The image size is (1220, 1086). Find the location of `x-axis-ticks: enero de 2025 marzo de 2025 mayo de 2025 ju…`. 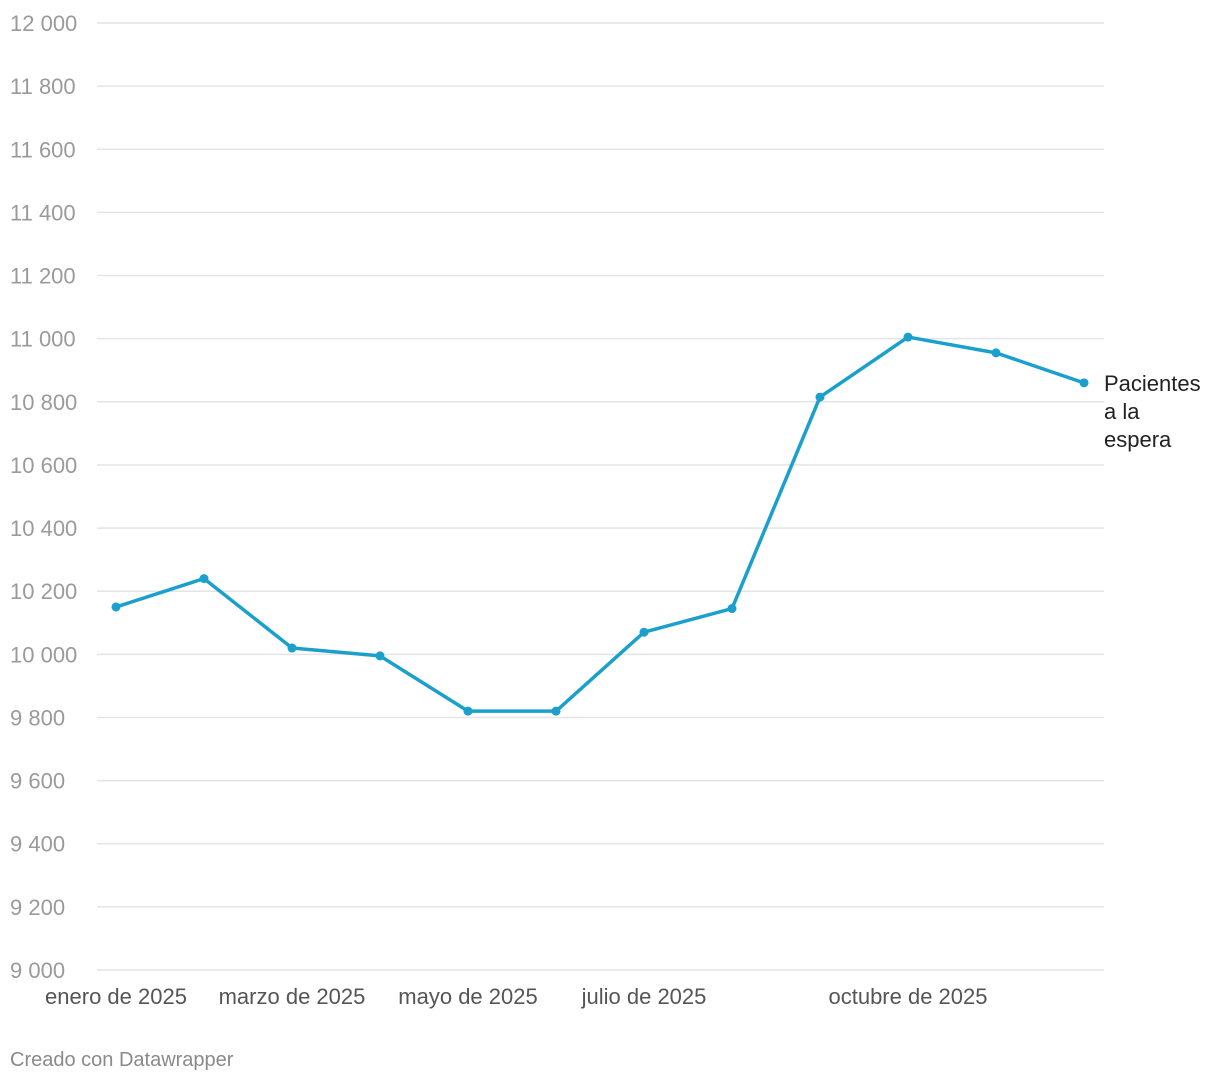

x-axis-ticks: enero de 2025 marzo de 2025 mayo de 2025 ju… is located at coordinates (516, 996).